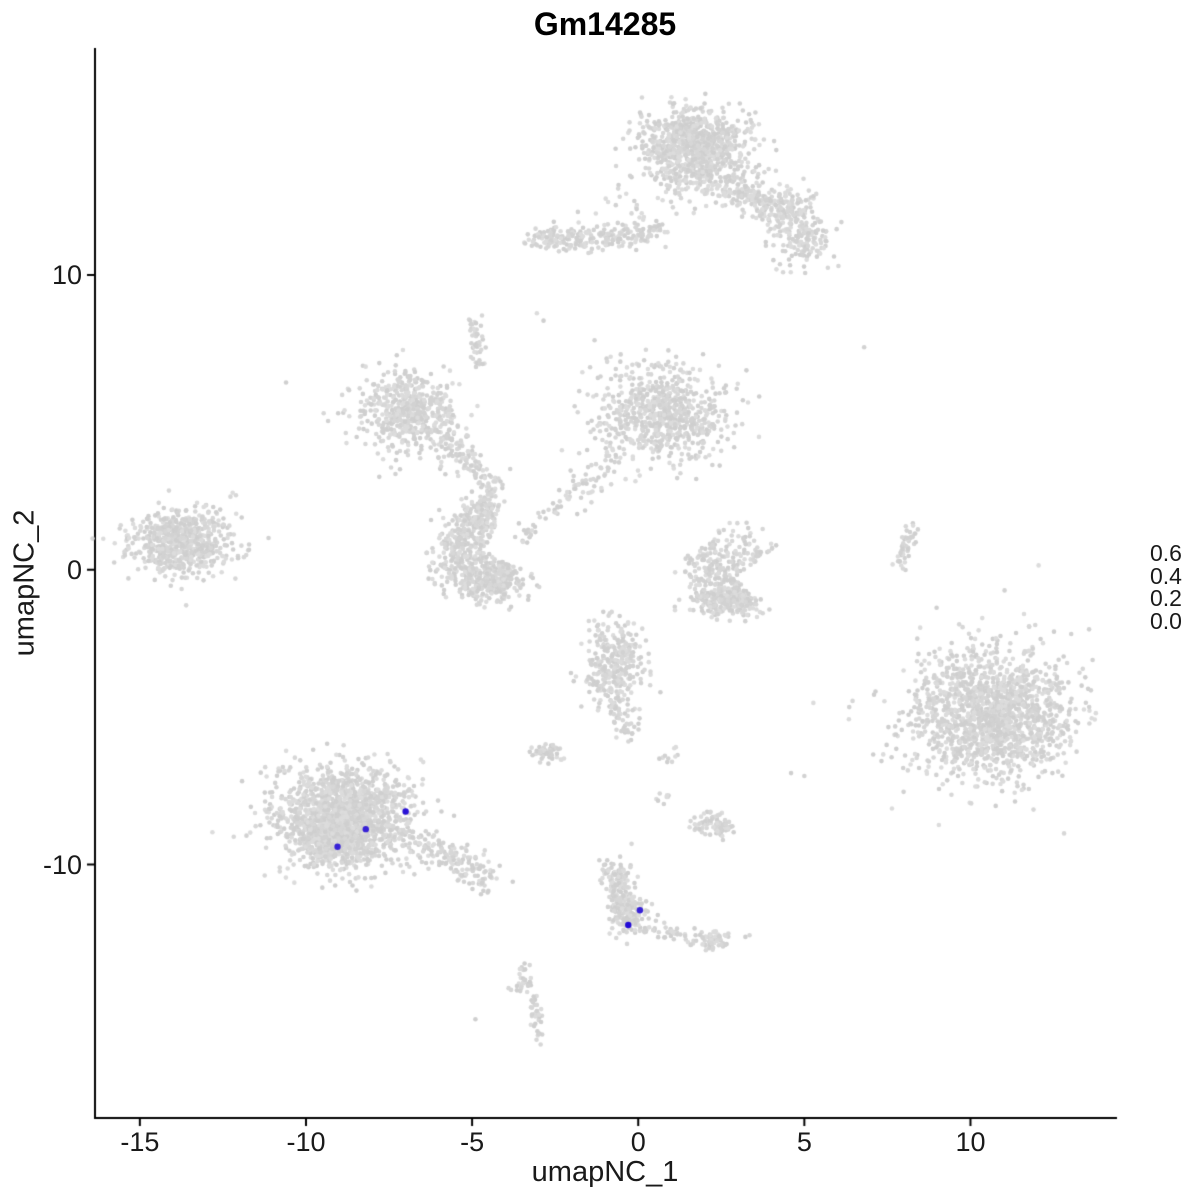 The image size is (1200, 1200). What do you see at coordinates (1166, 553) in the screenshot?
I see `legend-tick-label: 0.6` at bounding box center [1166, 553].